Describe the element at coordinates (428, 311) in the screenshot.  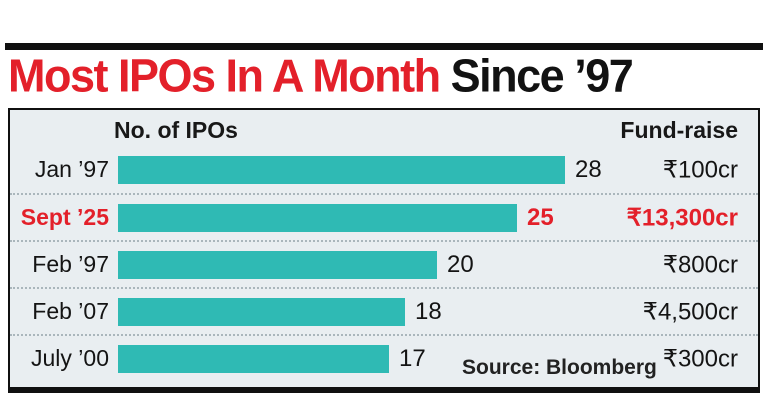
I see `bar-value: 18` at that location.